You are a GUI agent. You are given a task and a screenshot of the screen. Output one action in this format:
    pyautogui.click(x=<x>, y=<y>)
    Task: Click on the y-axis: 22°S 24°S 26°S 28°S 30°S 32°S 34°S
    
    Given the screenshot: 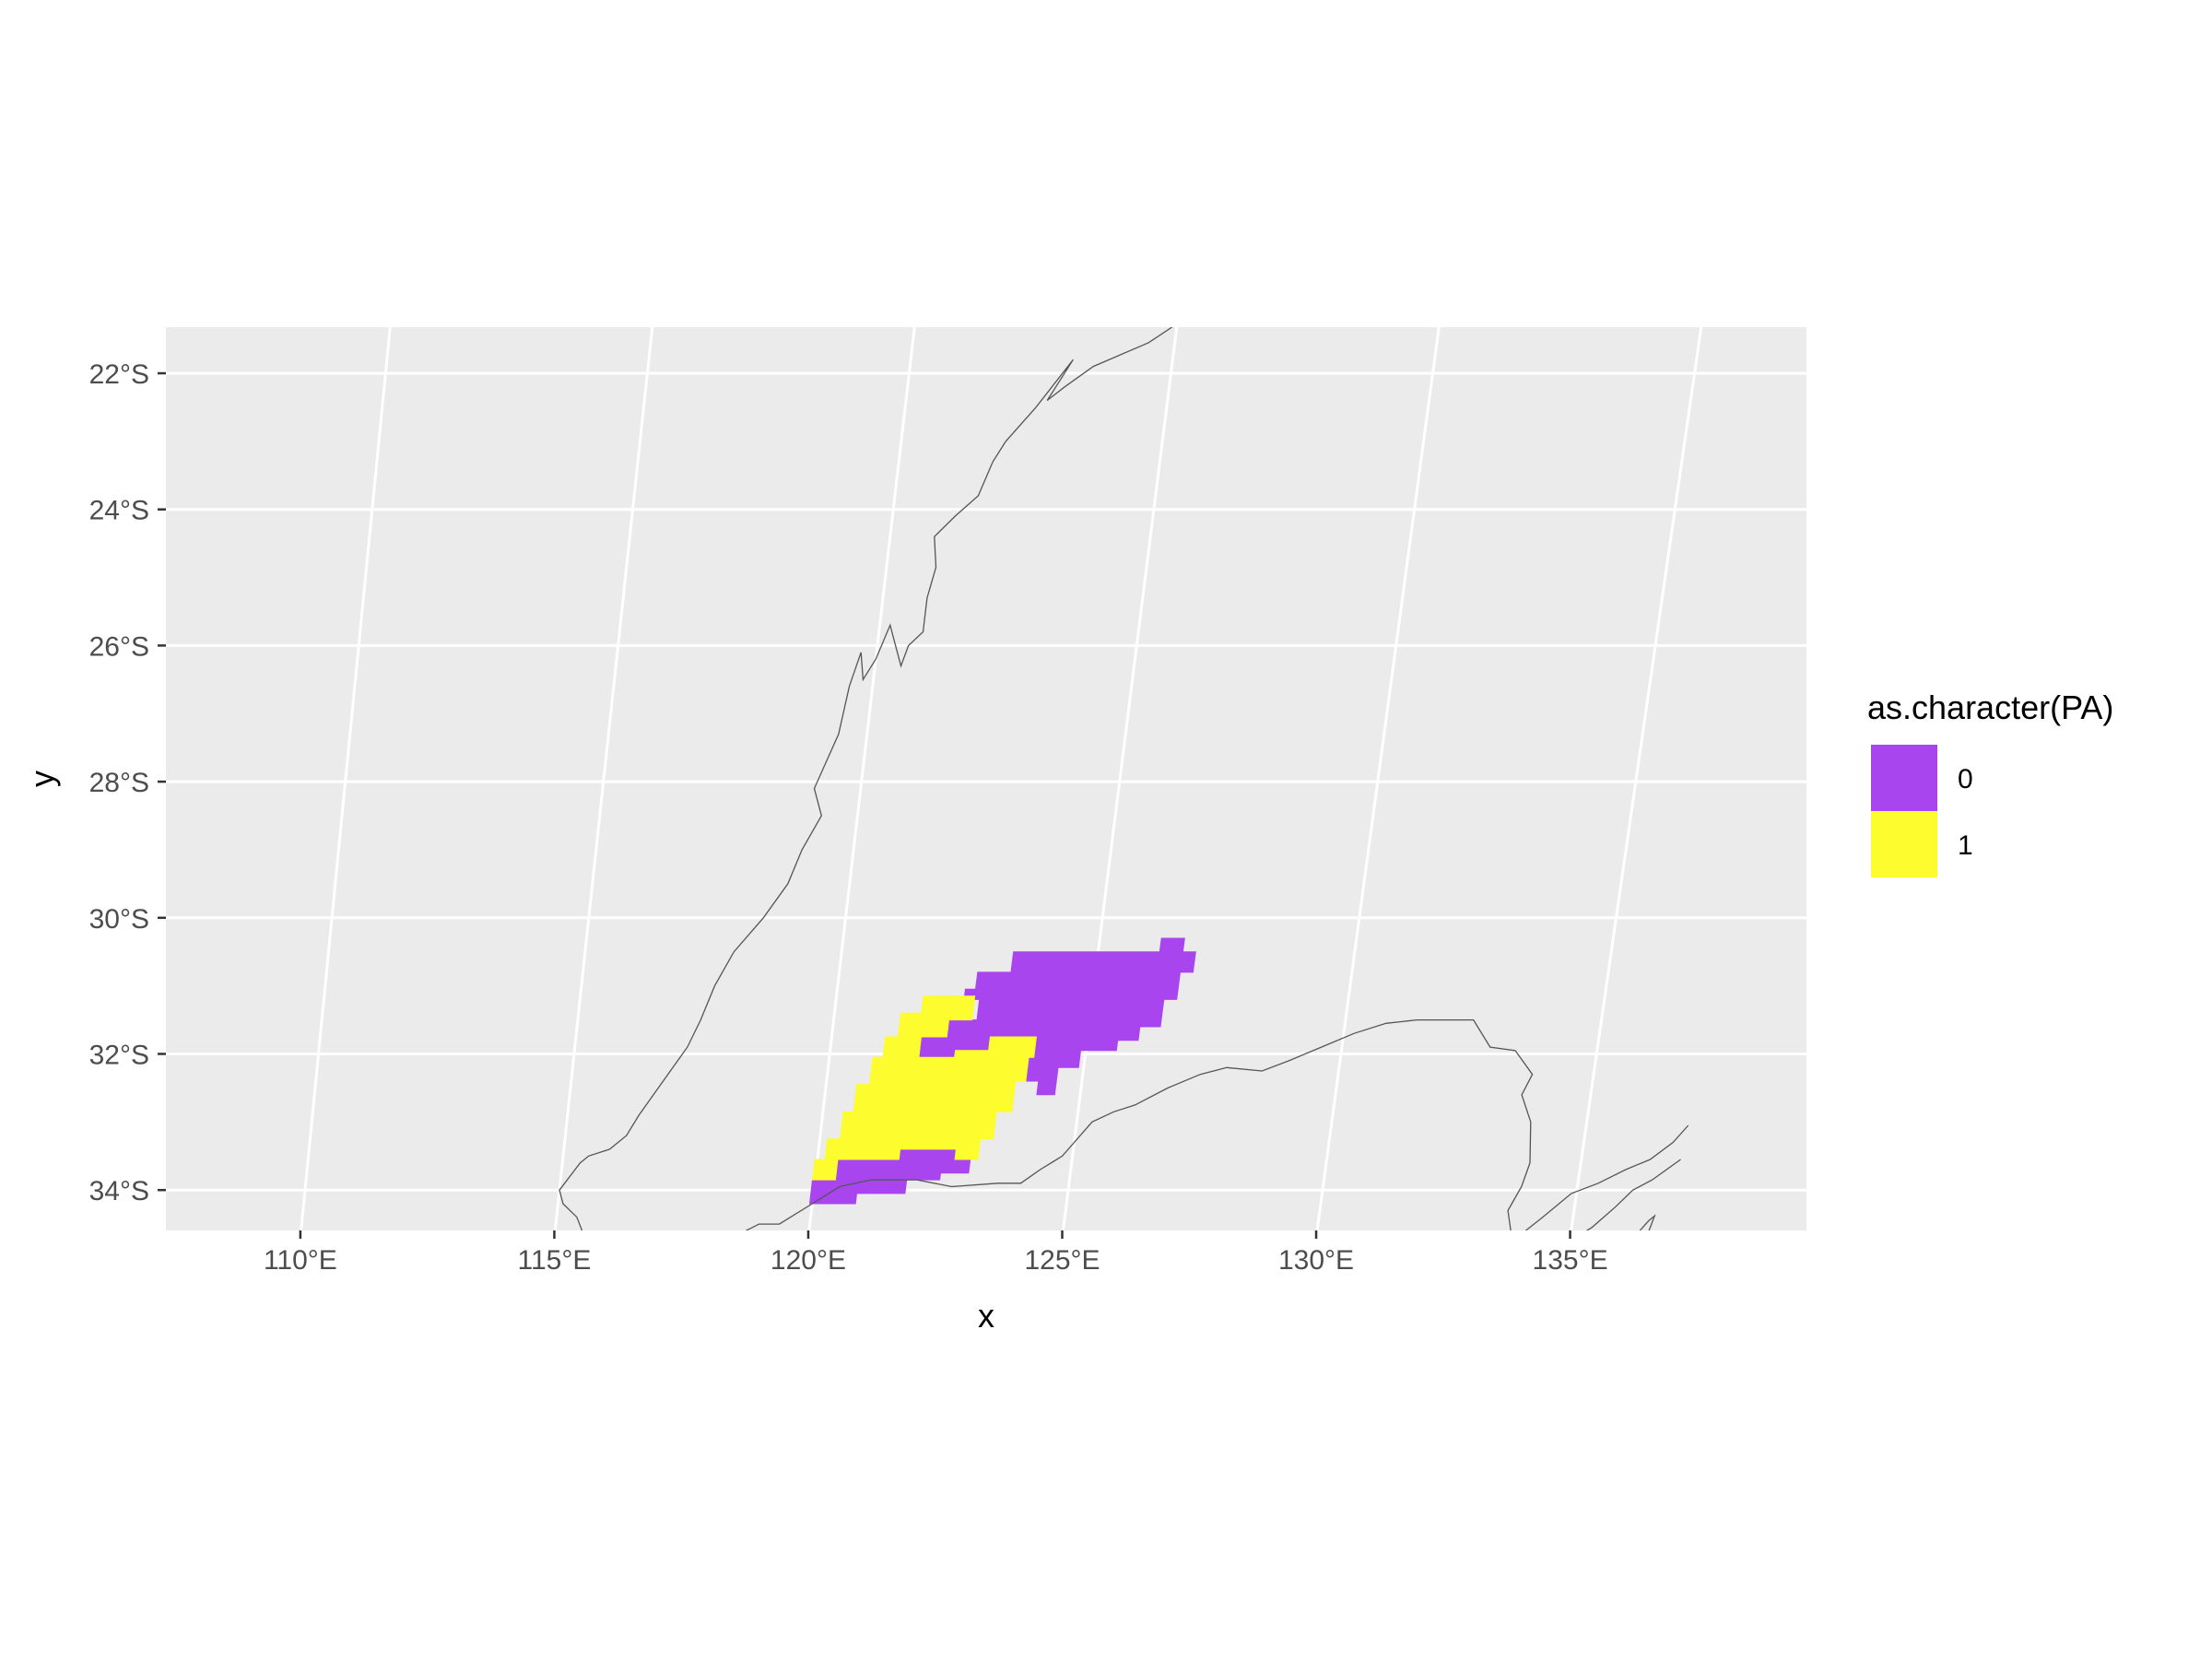 What is the action you would take?
    pyautogui.click(x=127, y=782)
    